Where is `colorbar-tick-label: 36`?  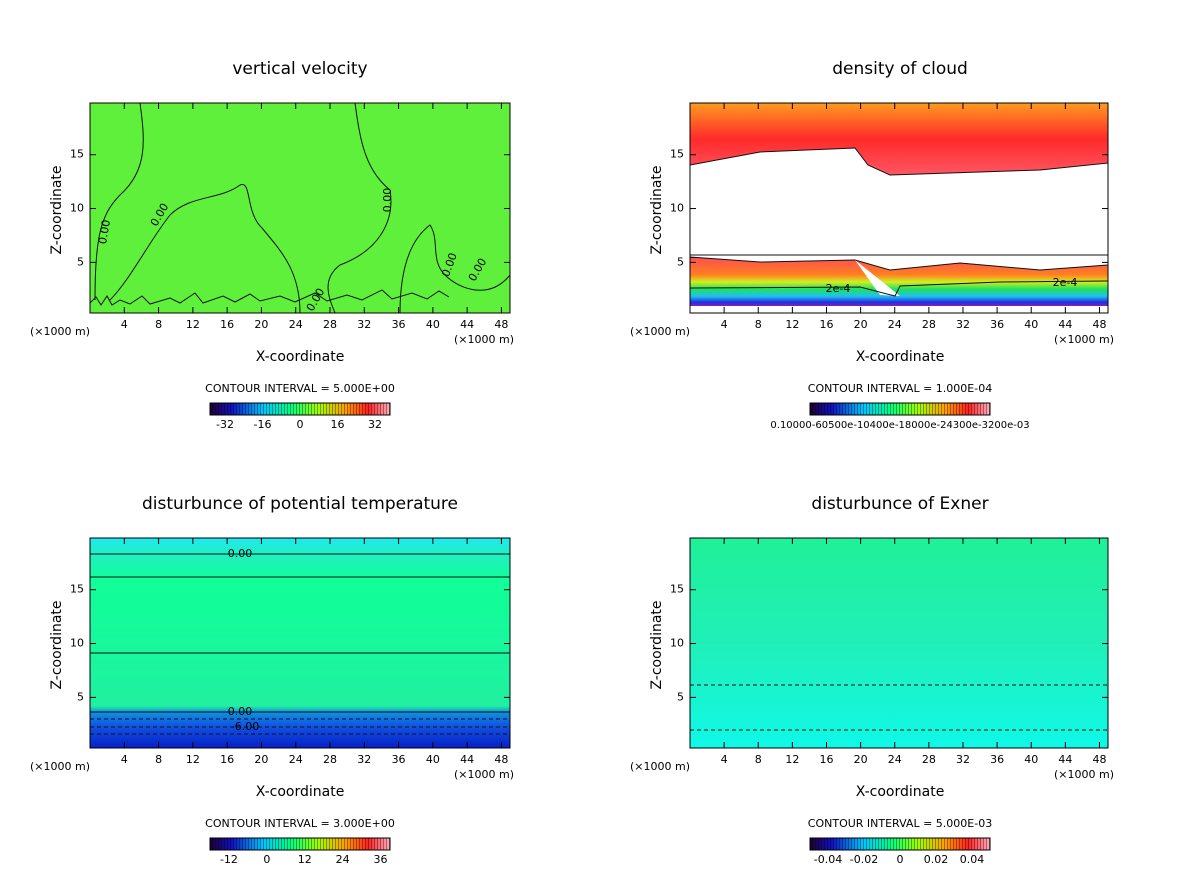 colorbar-tick-label: 36 is located at coordinates (381, 859).